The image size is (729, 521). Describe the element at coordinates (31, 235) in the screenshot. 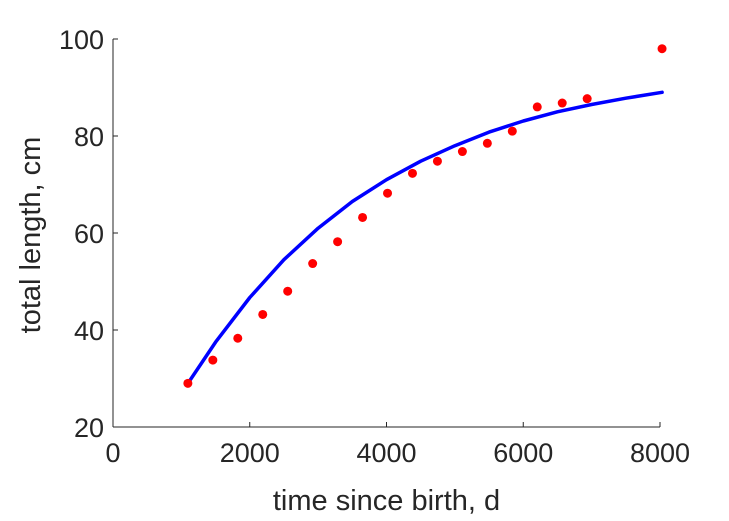

I see `y-axis-title: total length, cm` at that location.